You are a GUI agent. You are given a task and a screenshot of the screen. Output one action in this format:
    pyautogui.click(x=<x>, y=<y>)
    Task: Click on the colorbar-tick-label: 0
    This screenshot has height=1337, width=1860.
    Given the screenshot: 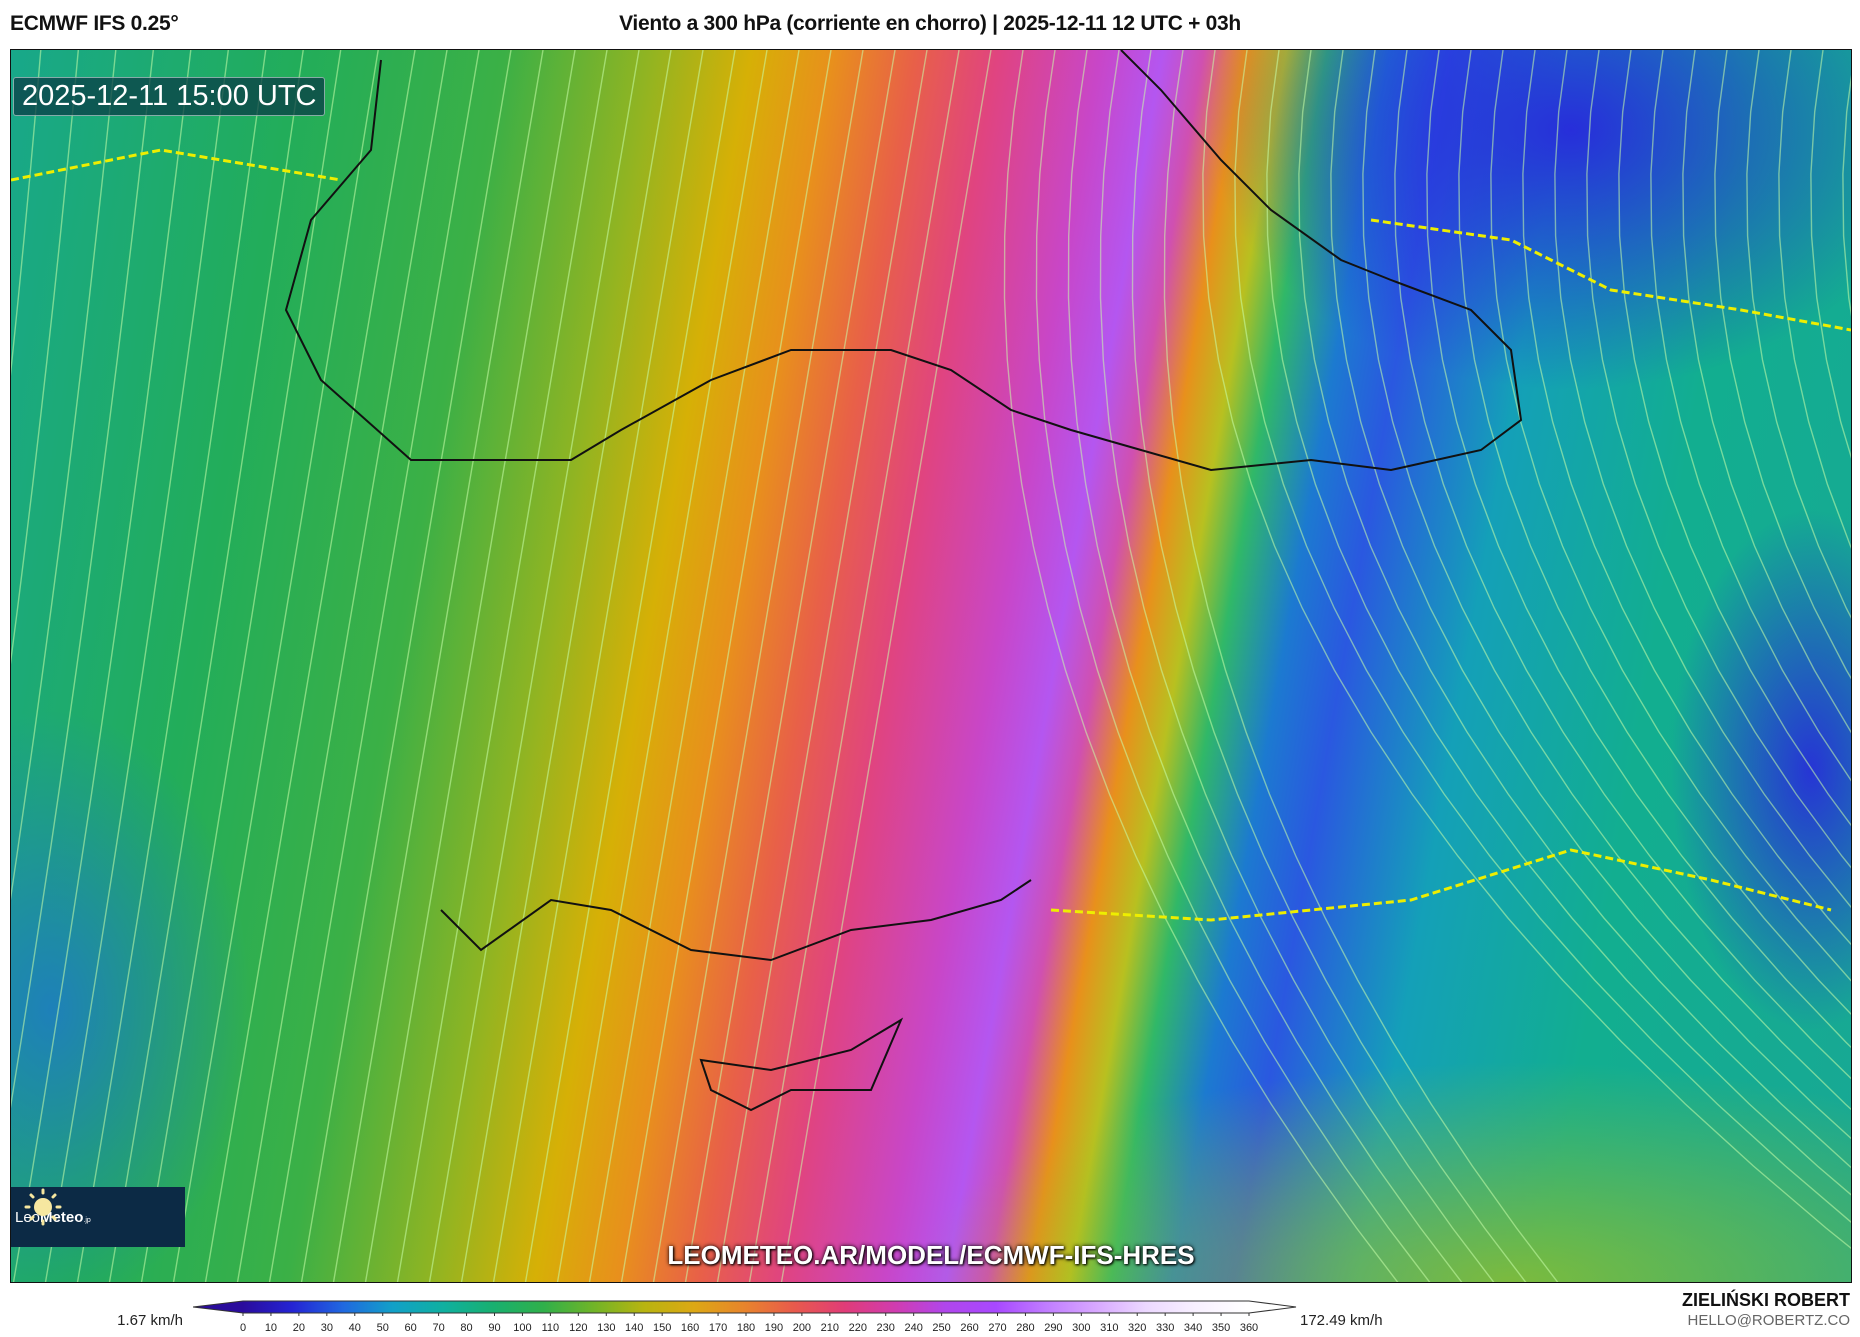 What is the action you would take?
    pyautogui.click(x=243, y=1328)
    